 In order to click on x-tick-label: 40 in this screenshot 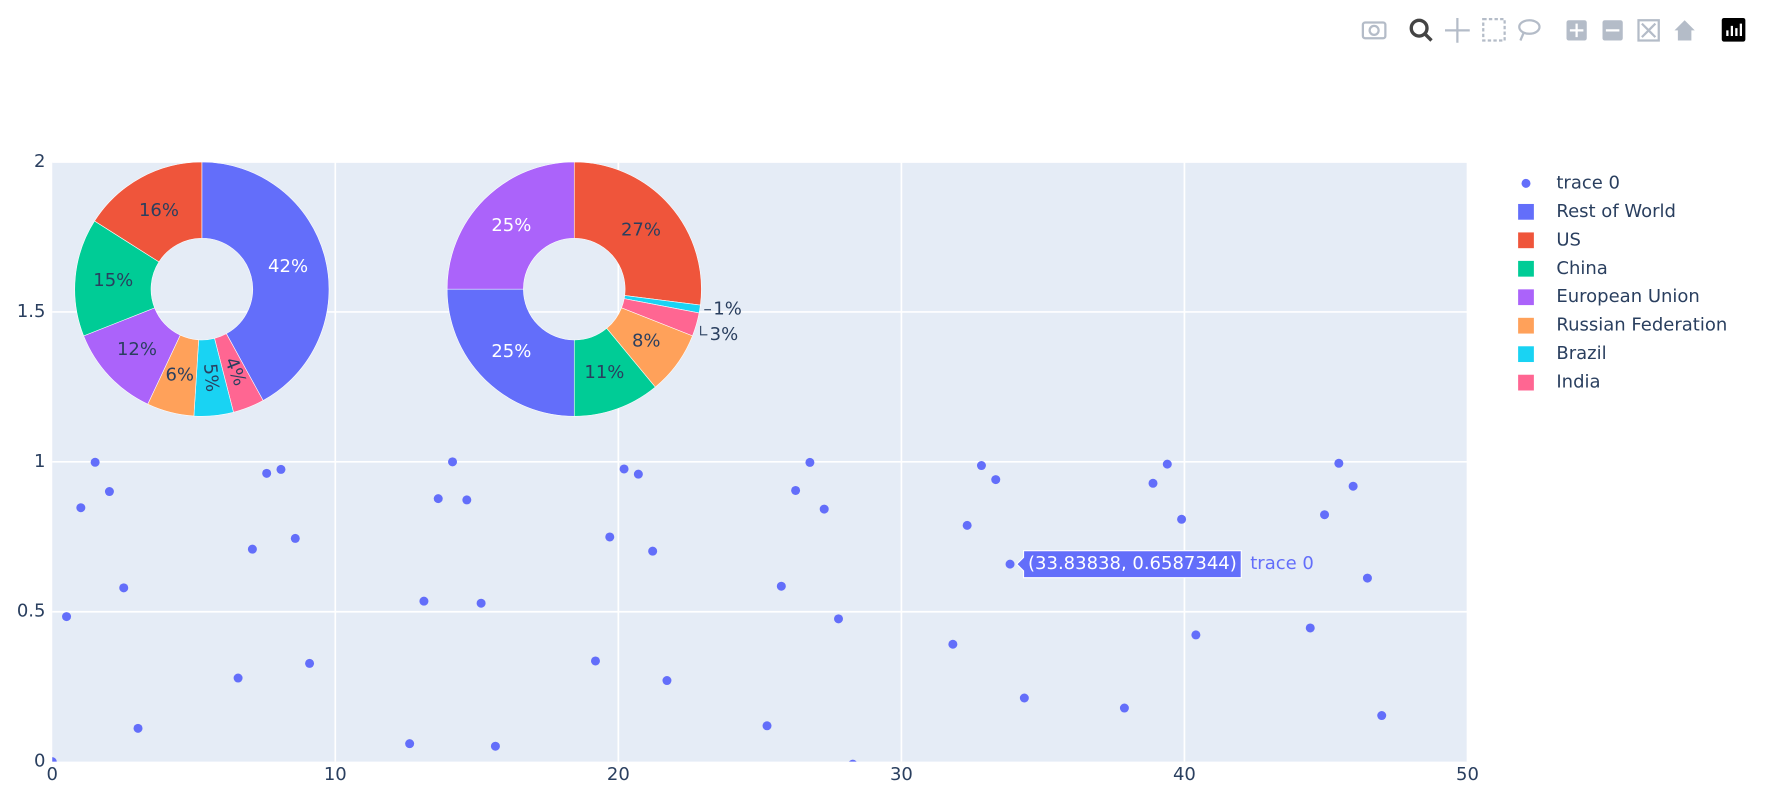, I will do `click(1184, 774)`.